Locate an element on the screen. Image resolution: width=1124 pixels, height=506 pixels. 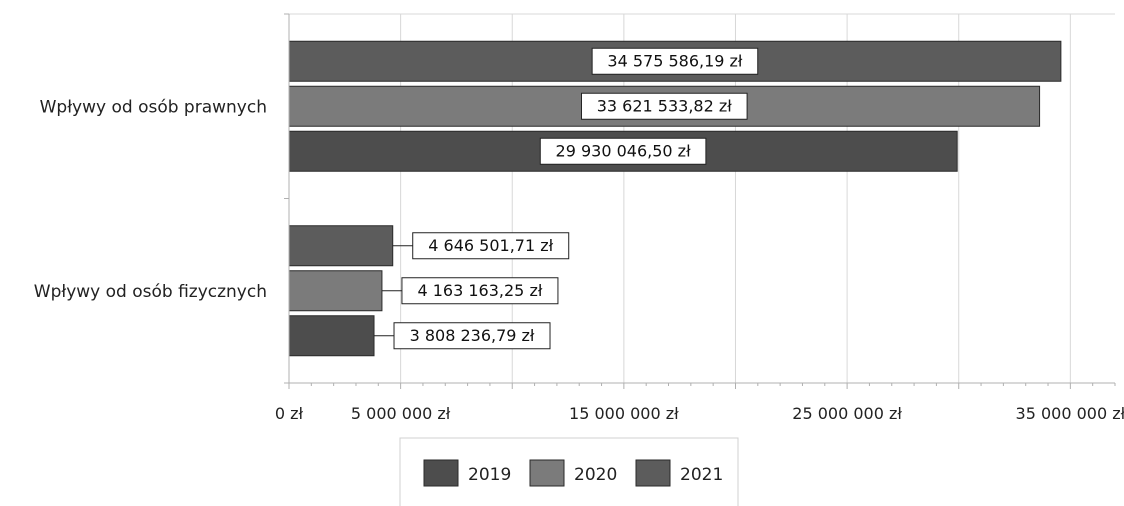
data-label-2019-wplywy-od-osob-fizycznych: 3 808 236,79 zł is located at coordinates (472, 335).